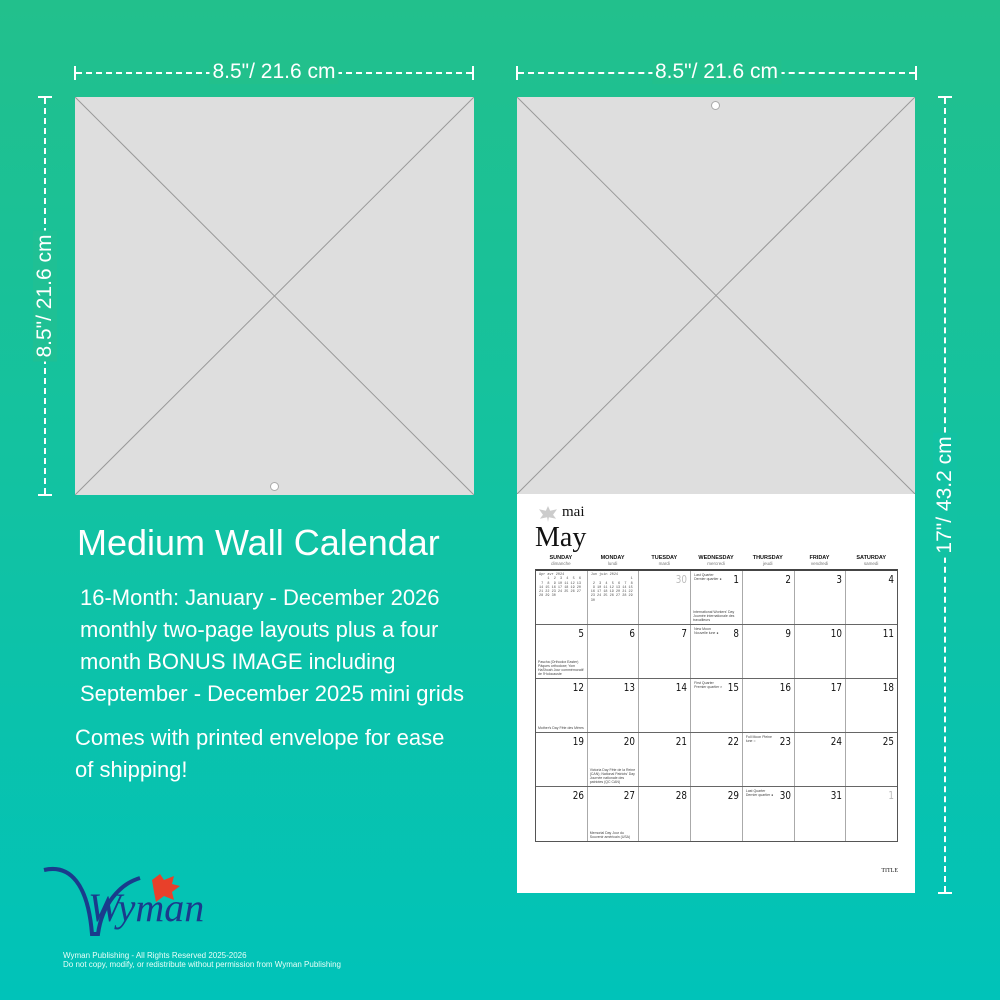 Image resolution: width=1000 pixels, height=1000 pixels. What do you see at coordinates (769, 651) in the screenshot?
I see `day-cell: 9` at bounding box center [769, 651].